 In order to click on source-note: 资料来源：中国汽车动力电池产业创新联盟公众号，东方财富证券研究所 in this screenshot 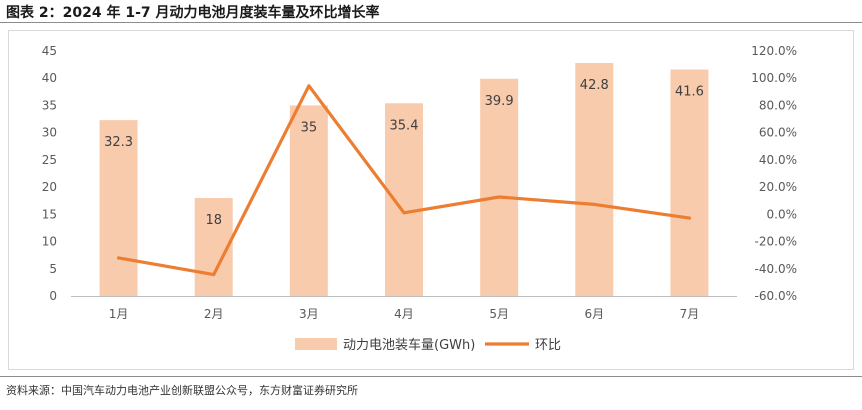, I will do `click(182, 390)`.